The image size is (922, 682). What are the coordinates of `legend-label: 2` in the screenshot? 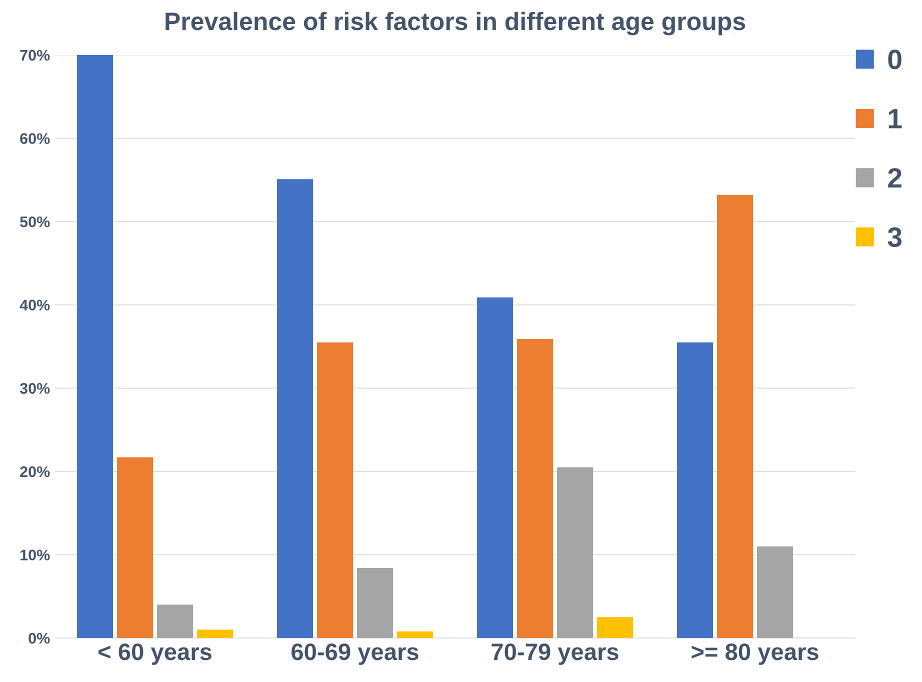 It's located at (895, 178).